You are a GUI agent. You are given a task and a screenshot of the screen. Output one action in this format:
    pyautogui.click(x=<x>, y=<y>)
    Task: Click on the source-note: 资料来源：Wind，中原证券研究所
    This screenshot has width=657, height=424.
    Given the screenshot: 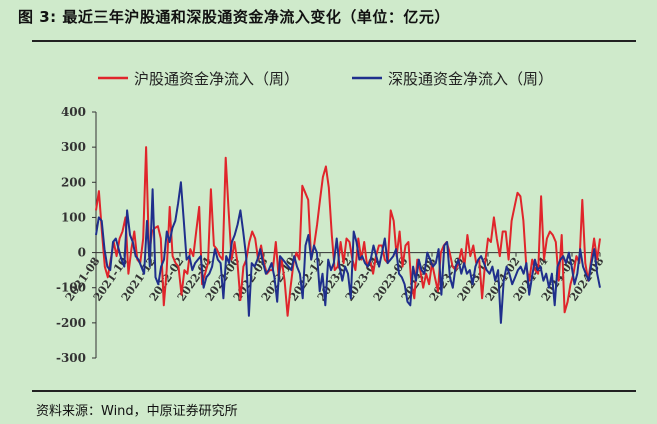 What is the action you would take?
    pyautogui.click(x=137, y=411)
    